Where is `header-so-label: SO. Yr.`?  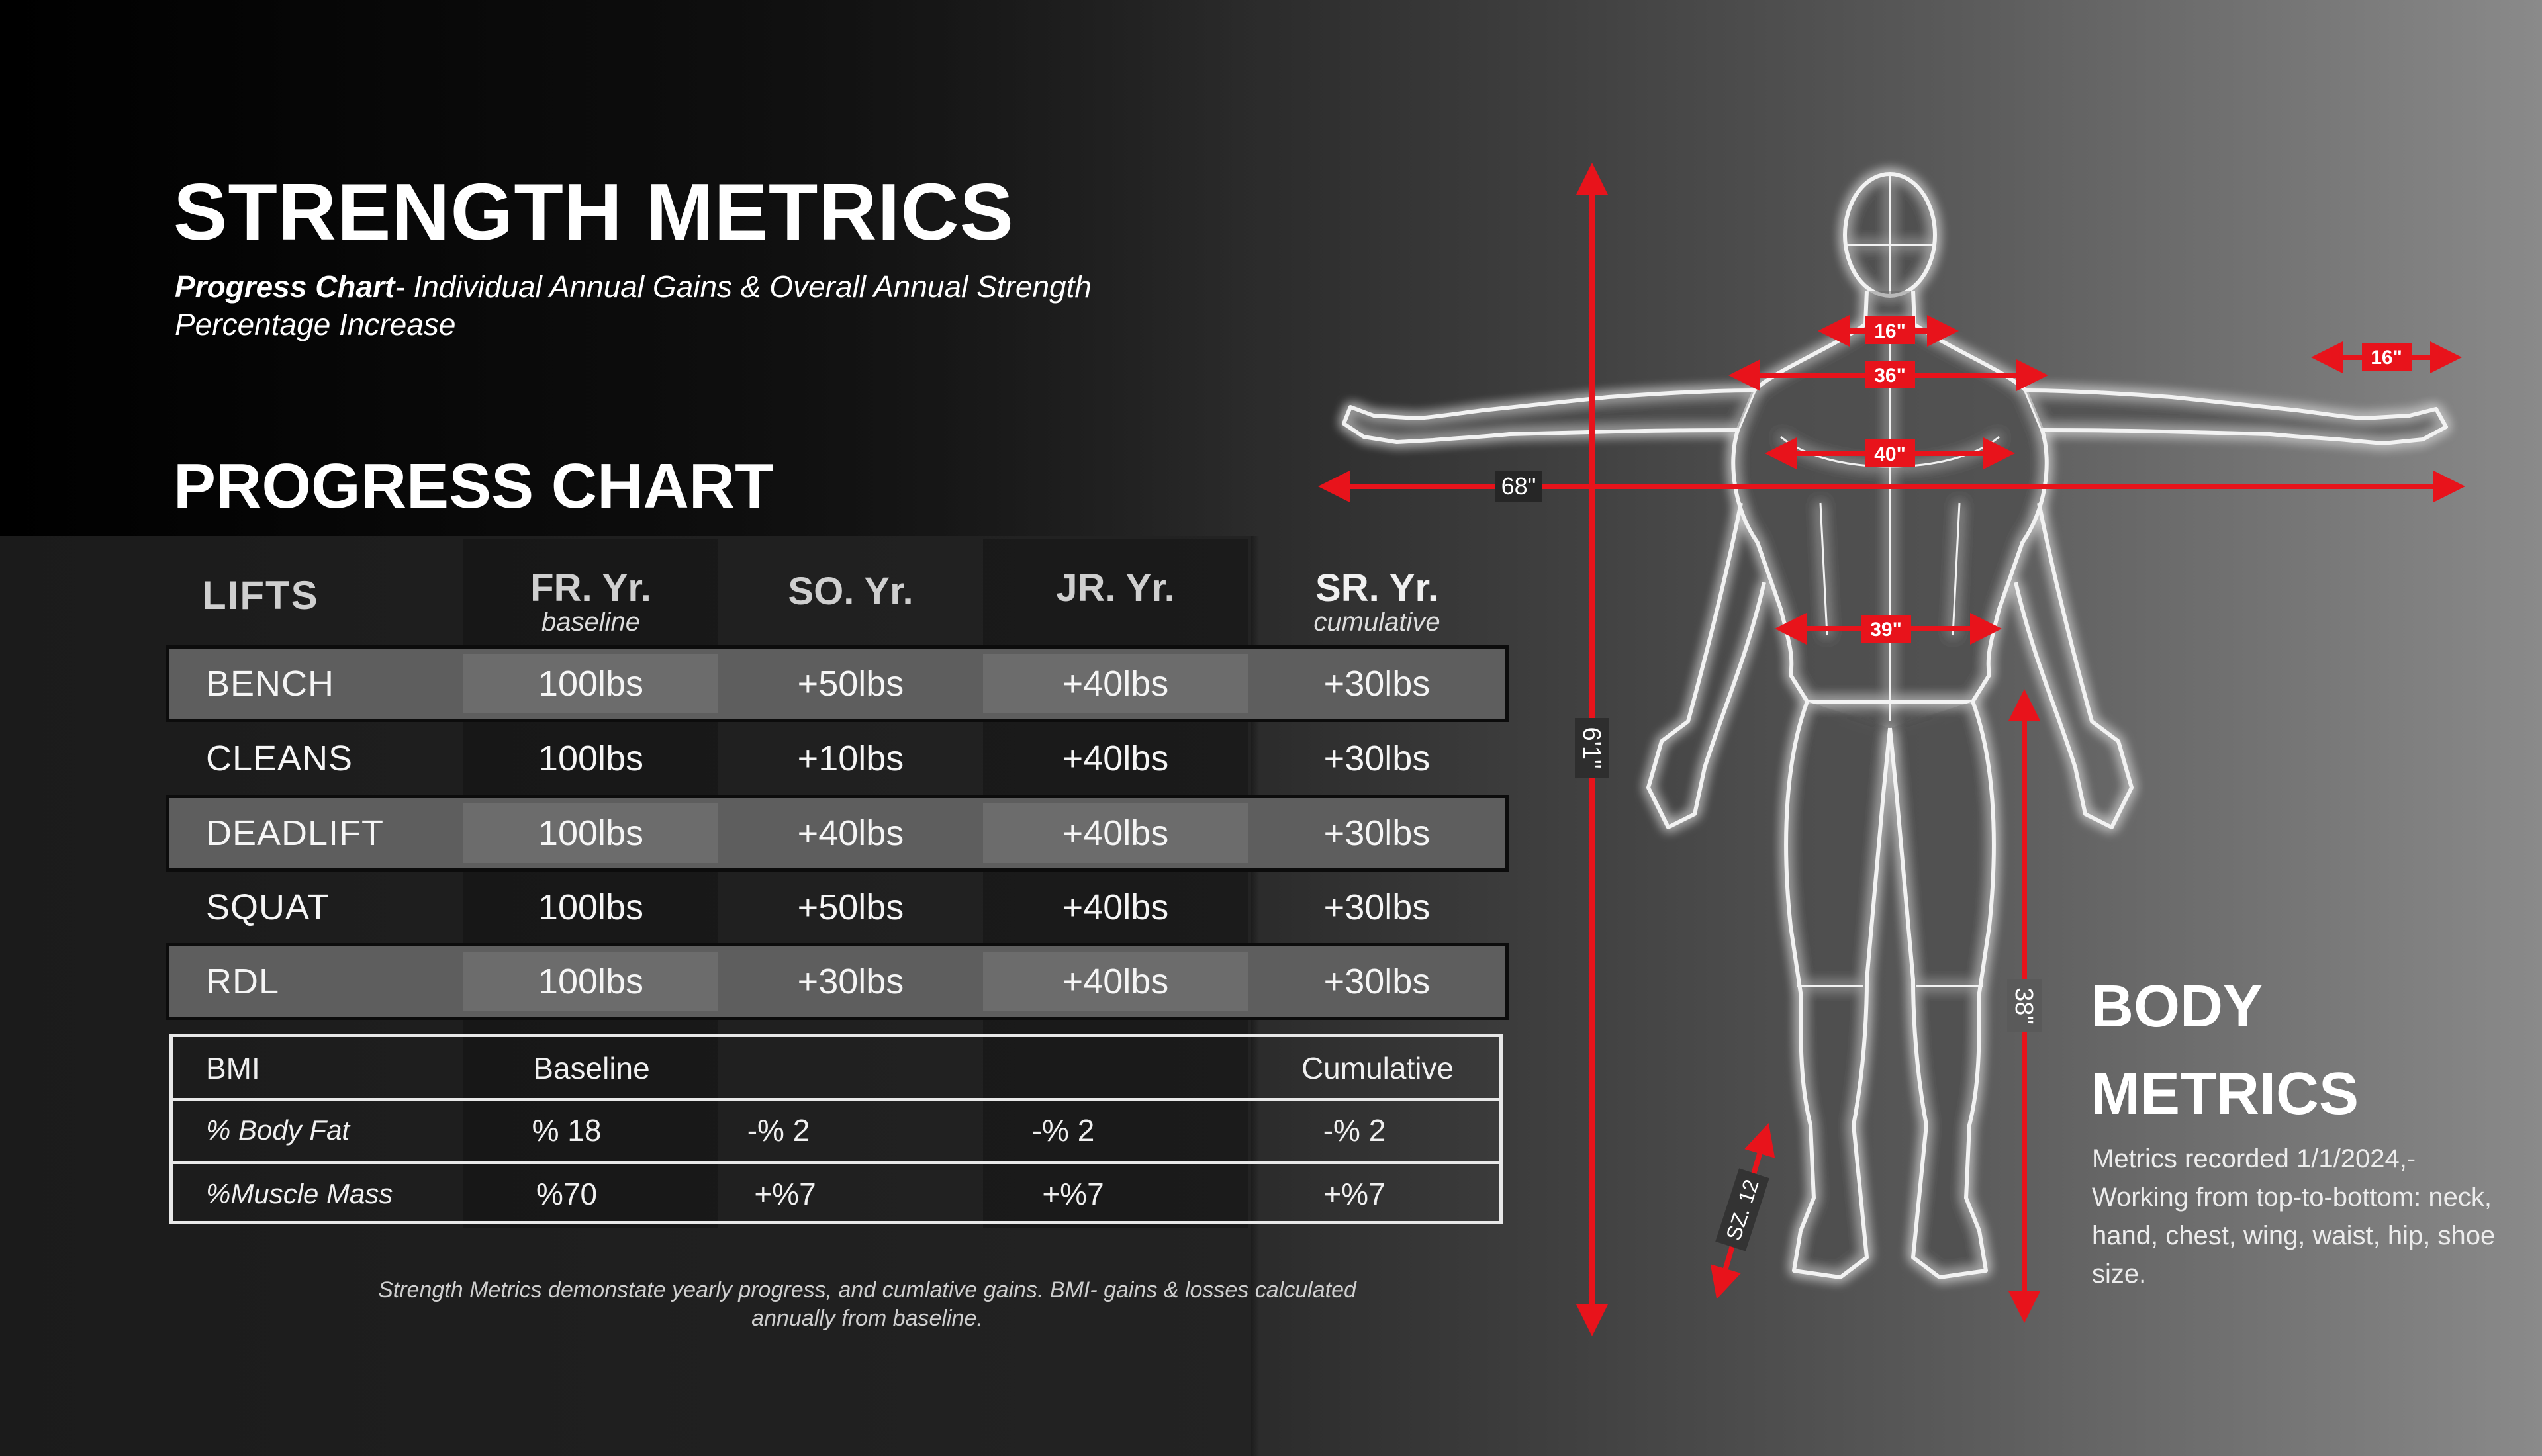 header-so-label: SO. Yr. is located at coordinates (851, 591).